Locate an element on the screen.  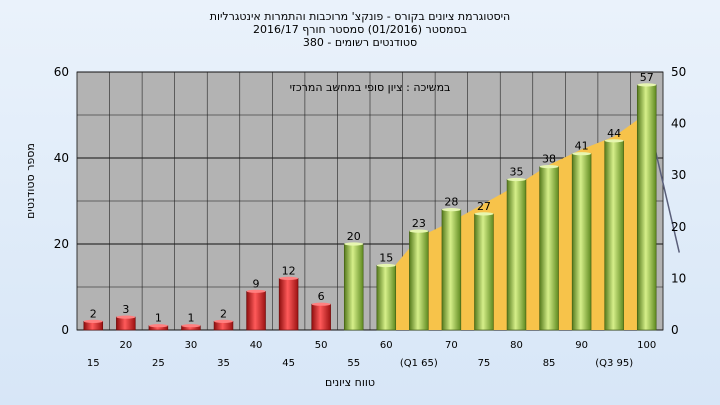
x-tick-label: 40 is located at coordinates (256, 345).